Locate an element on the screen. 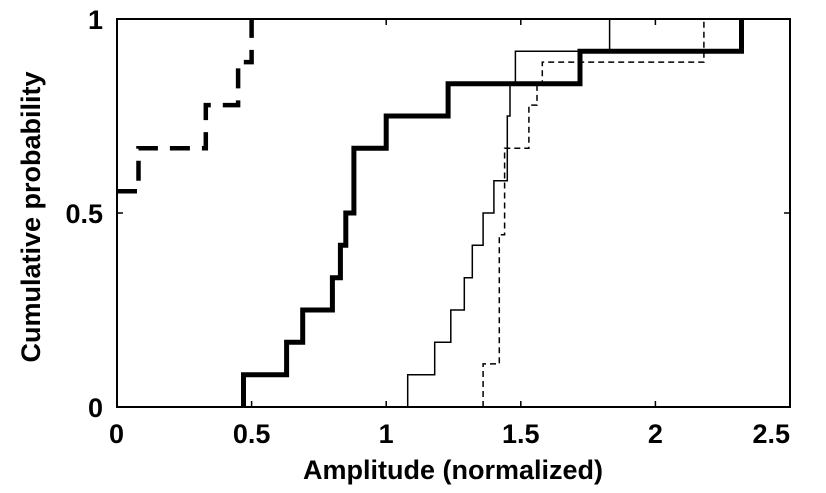  y-tick-label: 1 is located at coordinates (95, 20).